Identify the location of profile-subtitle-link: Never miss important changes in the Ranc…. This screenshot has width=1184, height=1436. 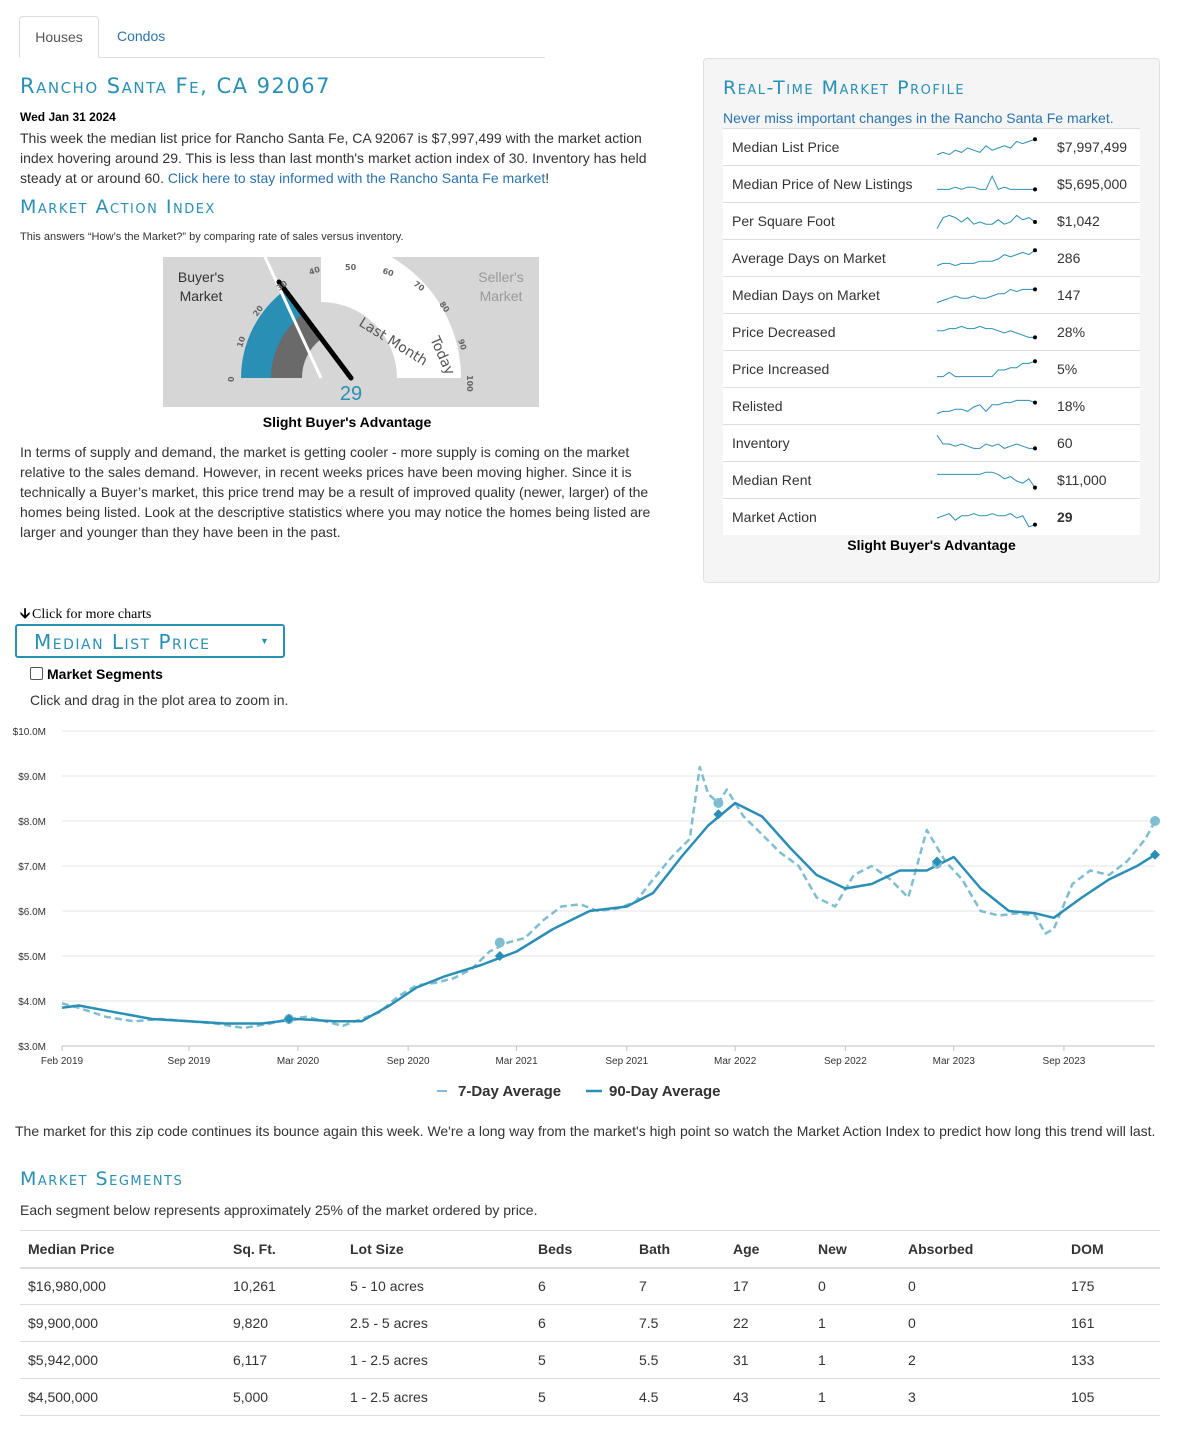
(918, 118).